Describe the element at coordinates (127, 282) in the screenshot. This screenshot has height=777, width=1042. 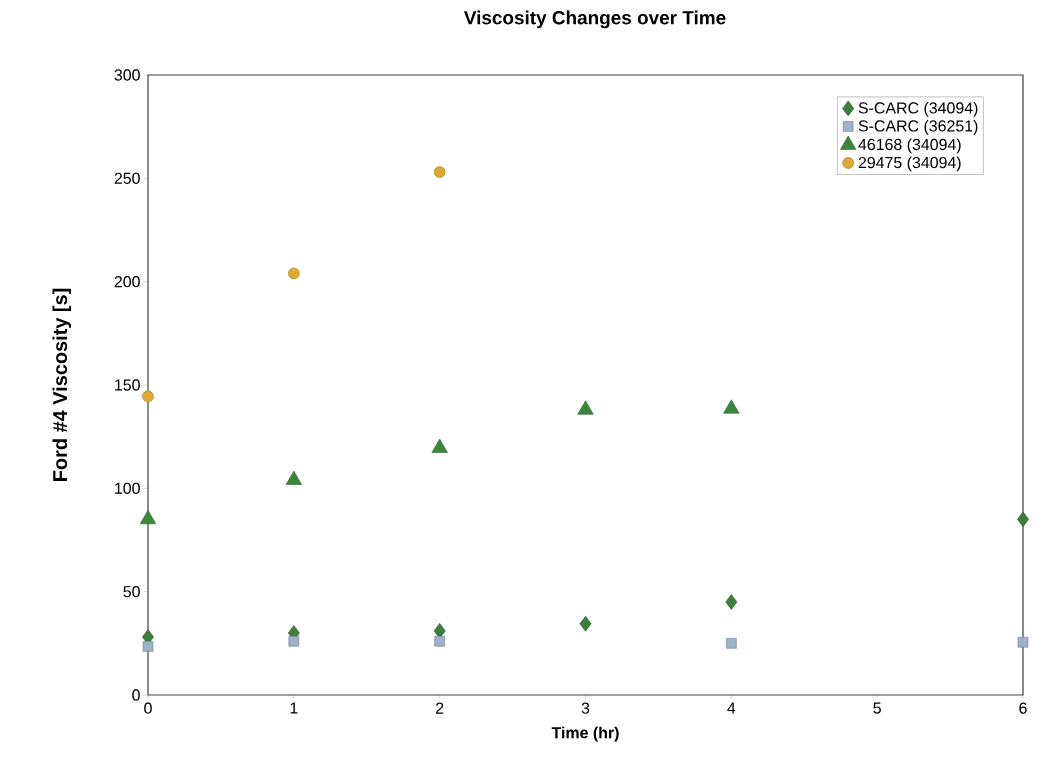
I see `y-tick-label: 200` at that location.